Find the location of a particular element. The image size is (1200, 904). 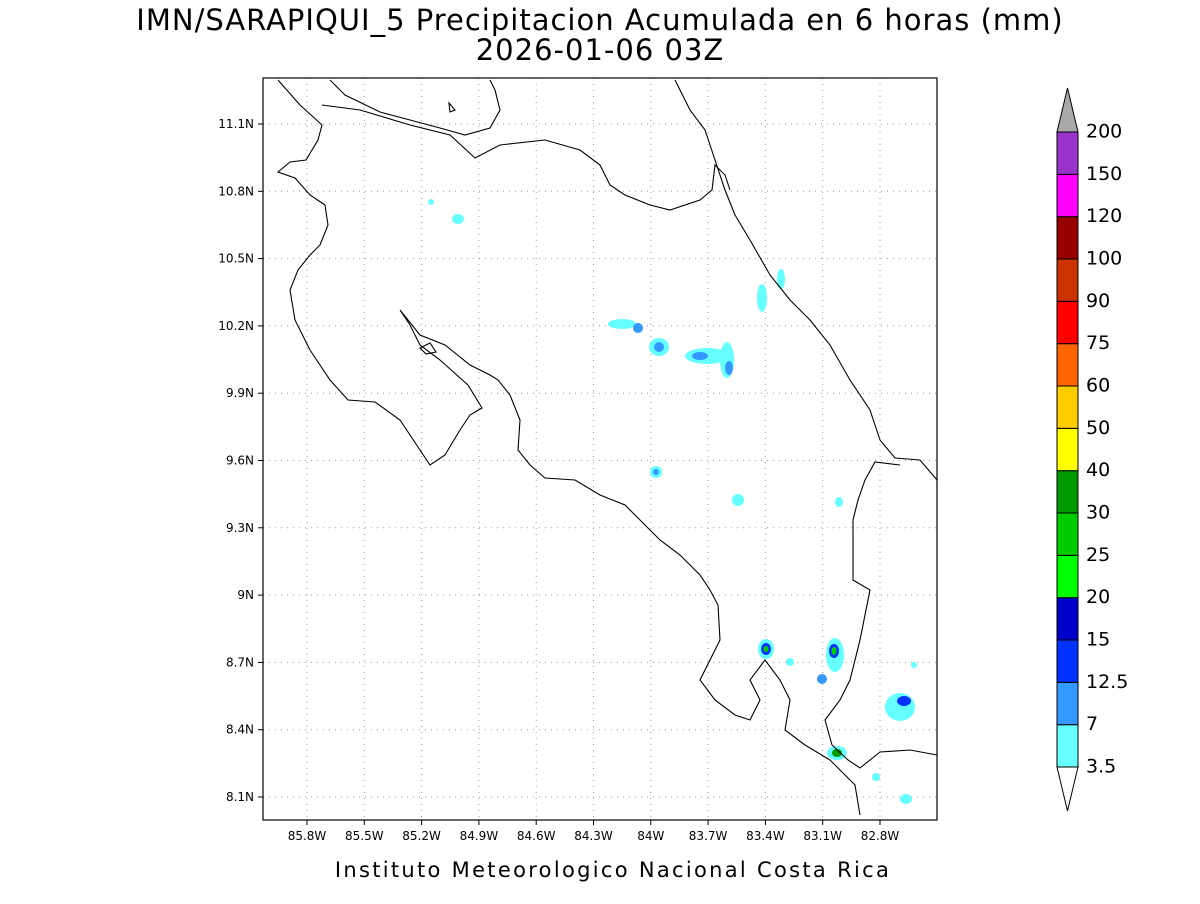

colorbar-label: 50 is located at coordinates (1098, 428).